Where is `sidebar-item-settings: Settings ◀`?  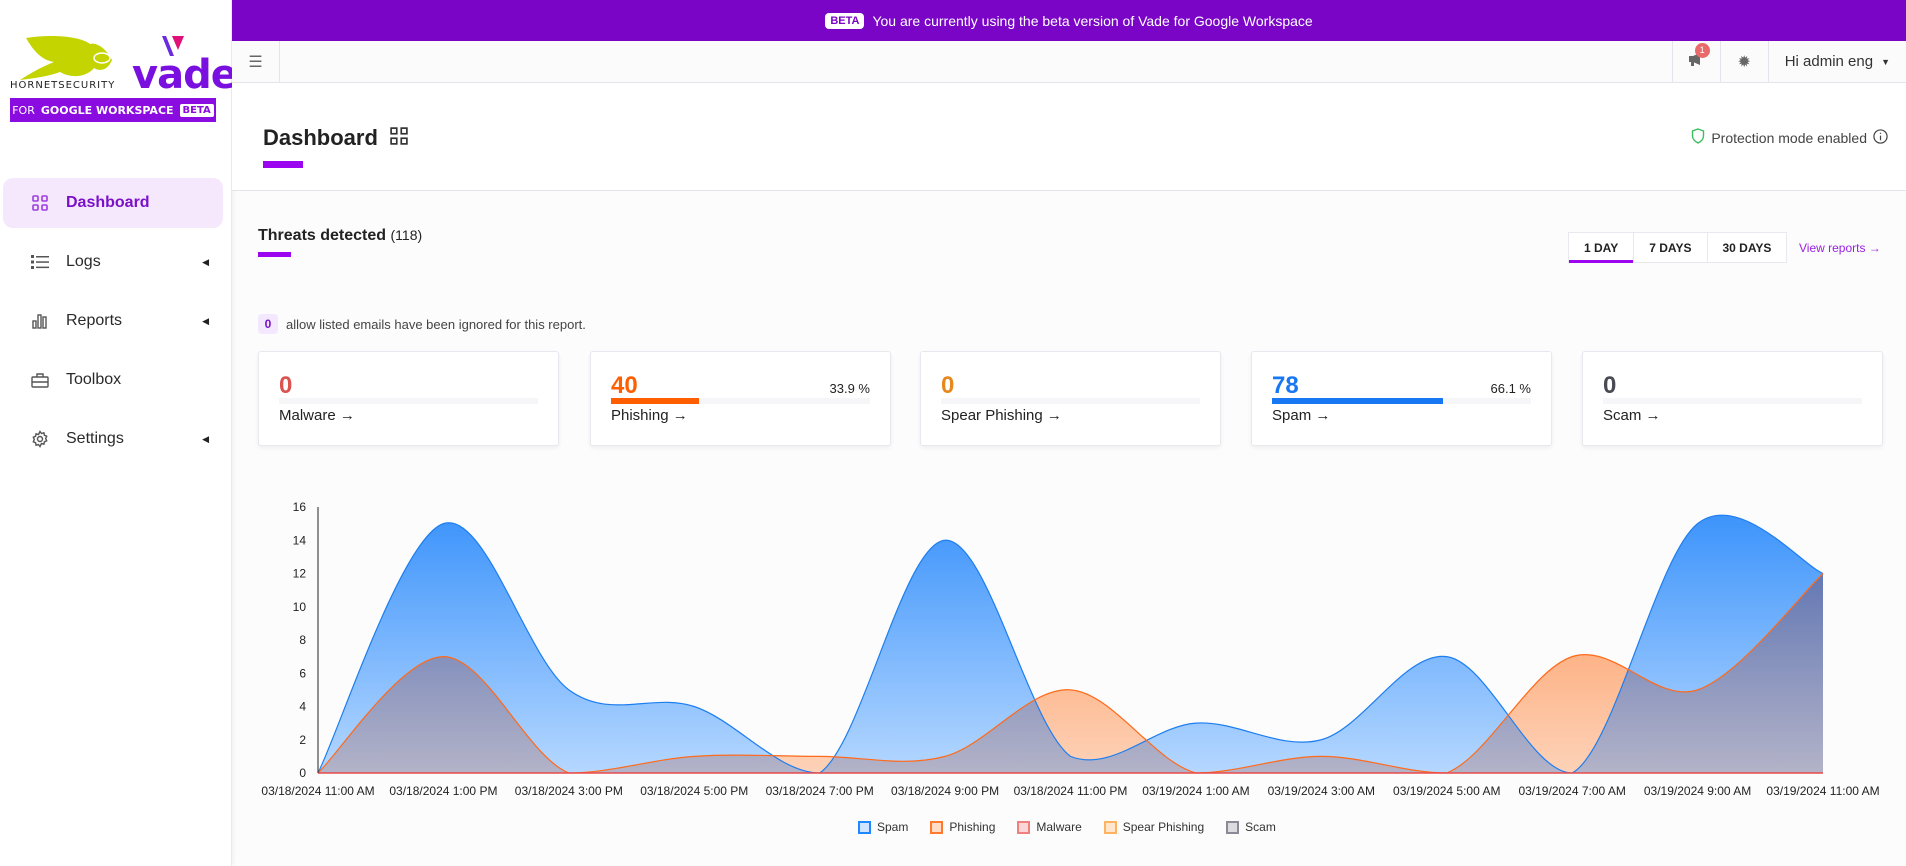
sidebar-item-settings: Settings ◀ is located at coordinates (113, 439).